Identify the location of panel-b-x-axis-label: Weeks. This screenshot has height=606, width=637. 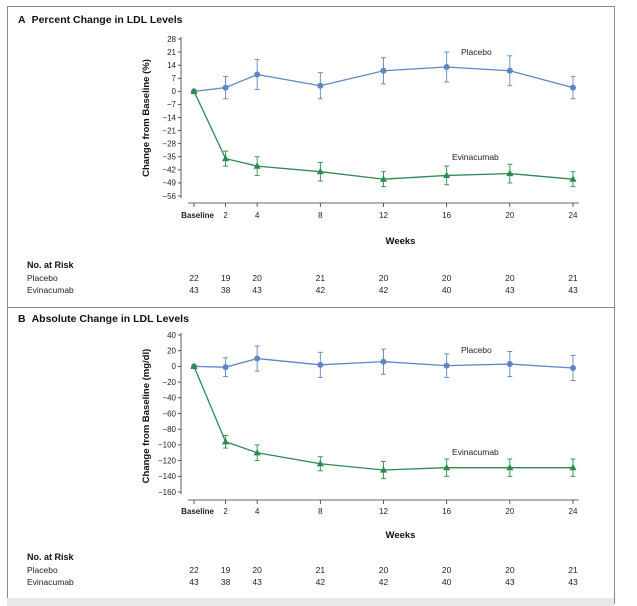
(401, 535).